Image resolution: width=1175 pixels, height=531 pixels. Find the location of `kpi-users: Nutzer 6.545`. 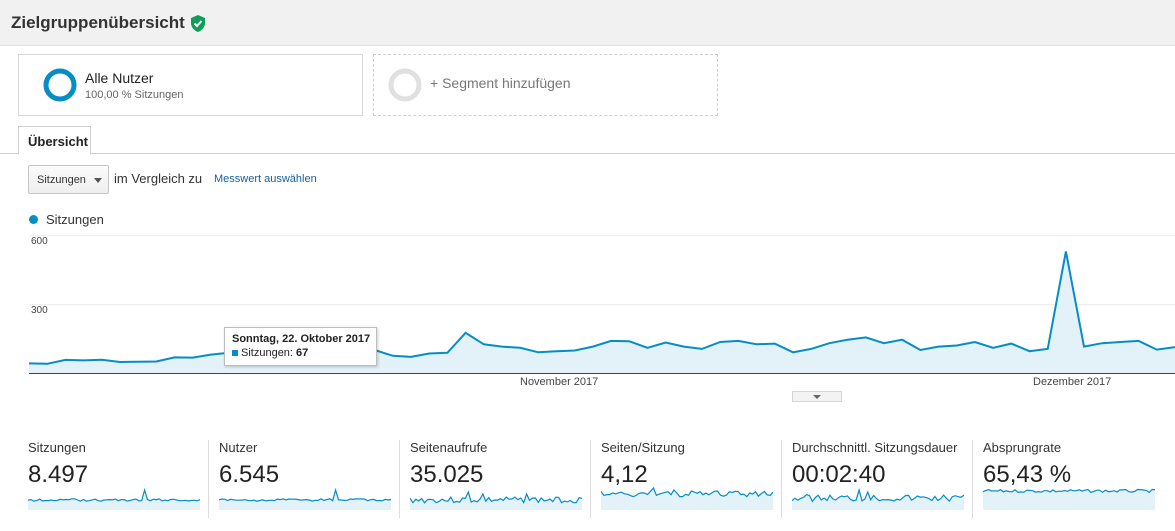

kpi-users: Nutzer 6.545 is located at coordinates (305, 480).